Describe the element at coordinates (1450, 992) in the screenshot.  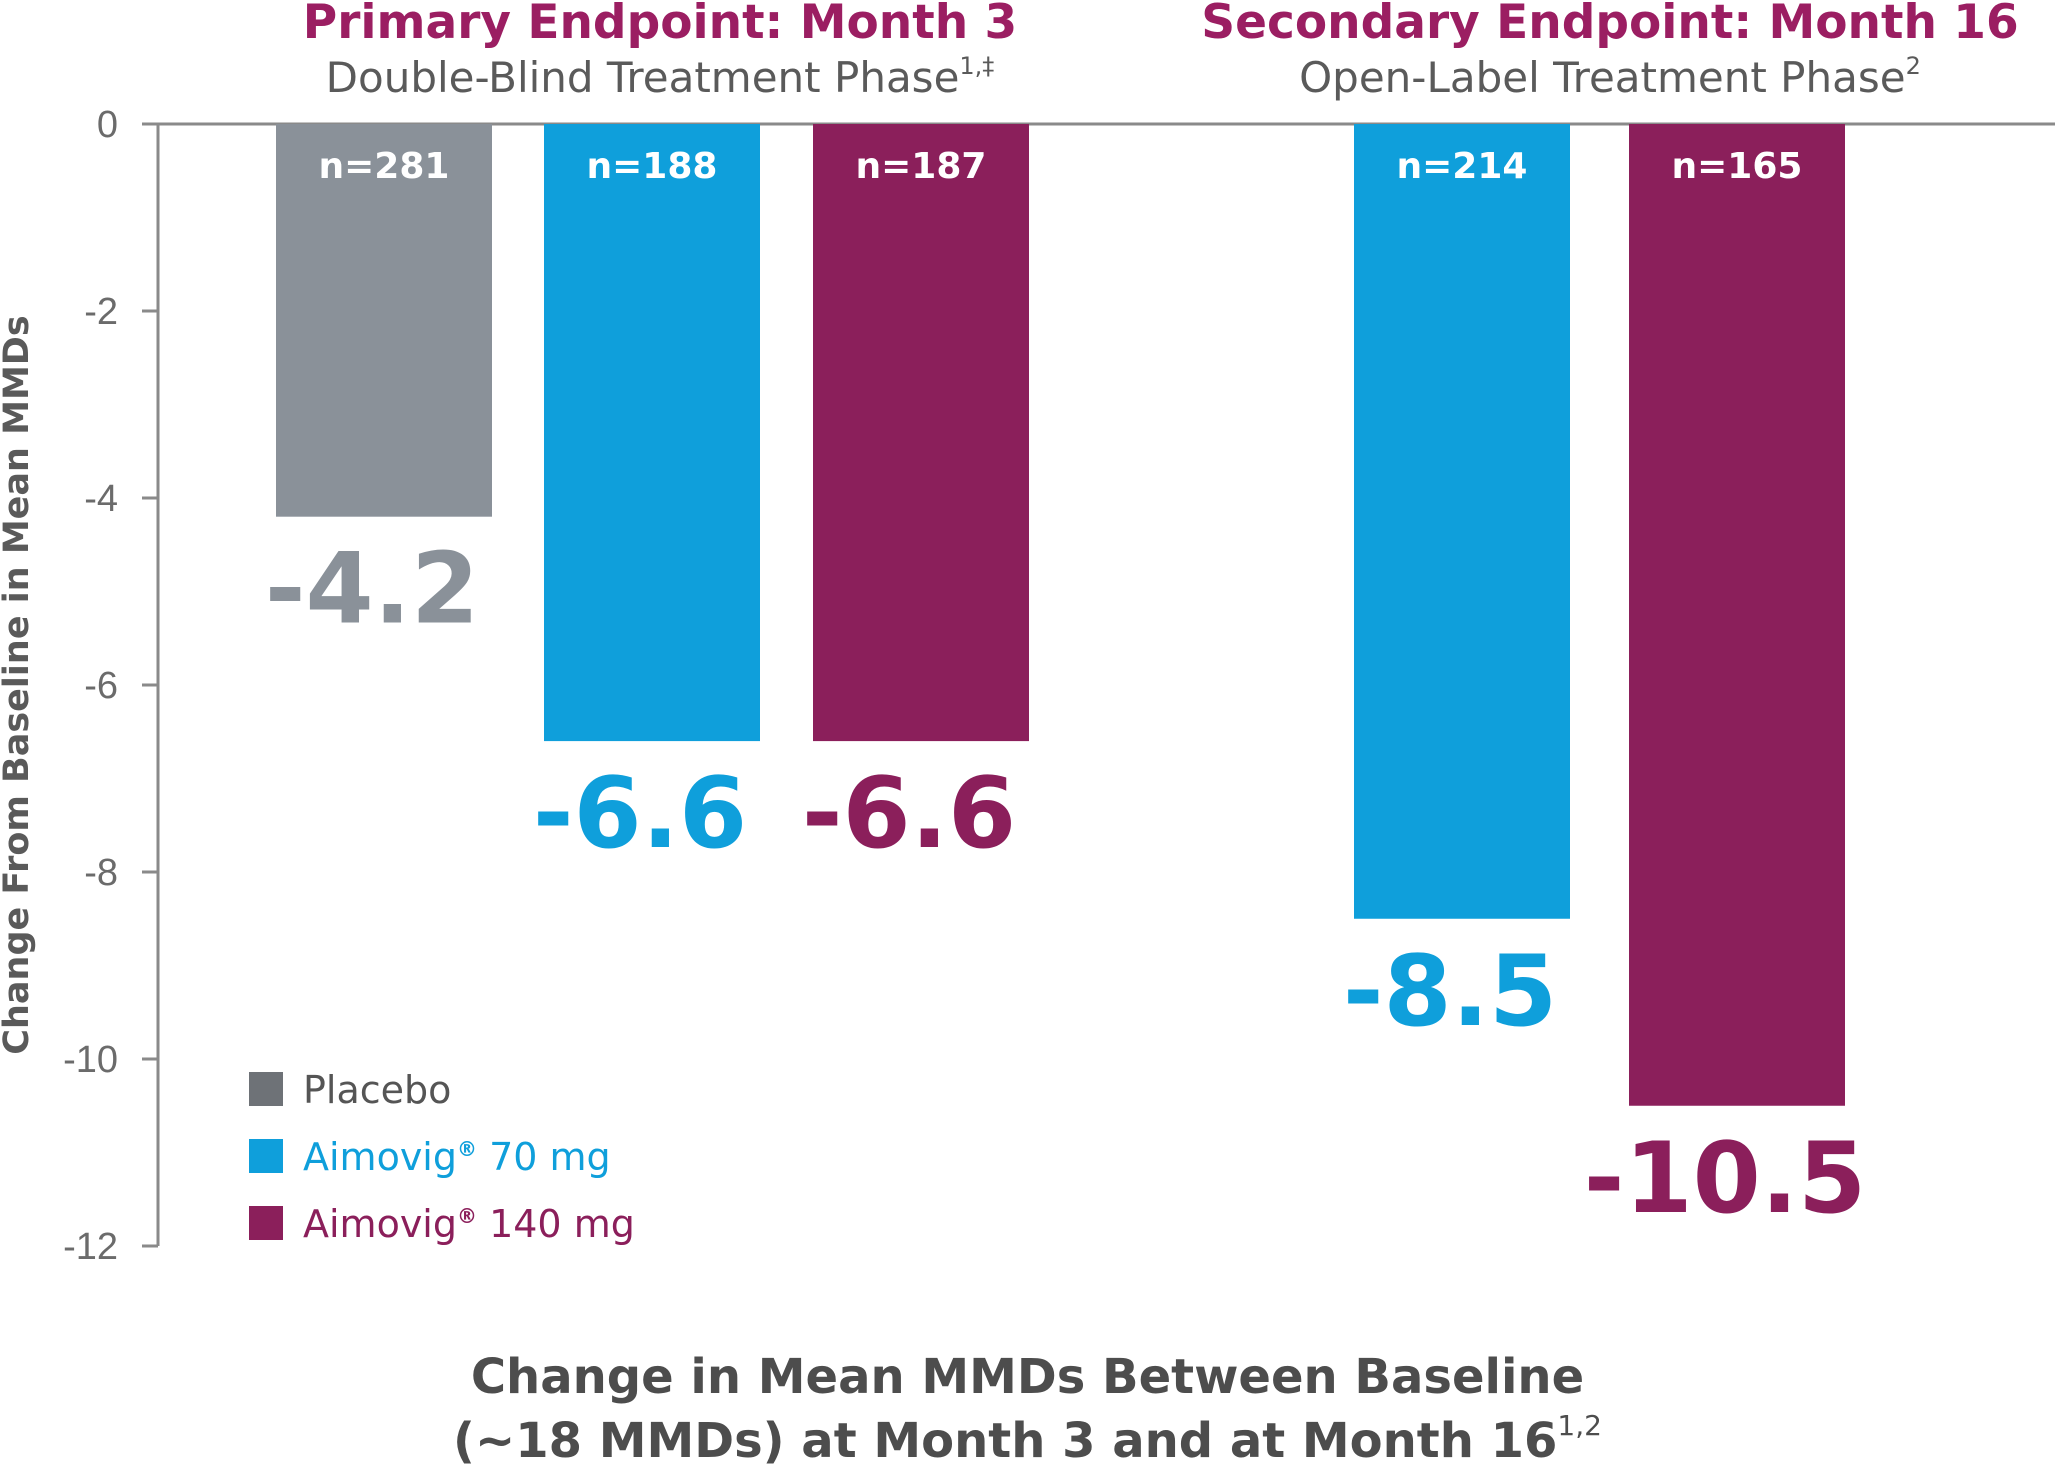
I see `bar-value-label: -8.5` at that location.